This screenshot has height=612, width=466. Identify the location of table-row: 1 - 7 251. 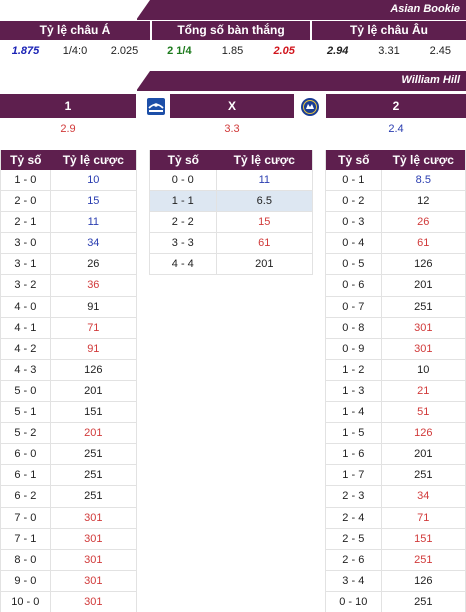
(395, 475).